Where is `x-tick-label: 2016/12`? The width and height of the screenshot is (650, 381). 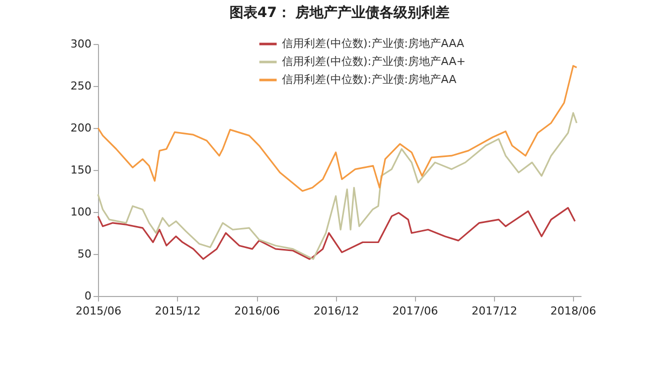 x-tick-label: 2016/12 is located at coordinates (336, 311).